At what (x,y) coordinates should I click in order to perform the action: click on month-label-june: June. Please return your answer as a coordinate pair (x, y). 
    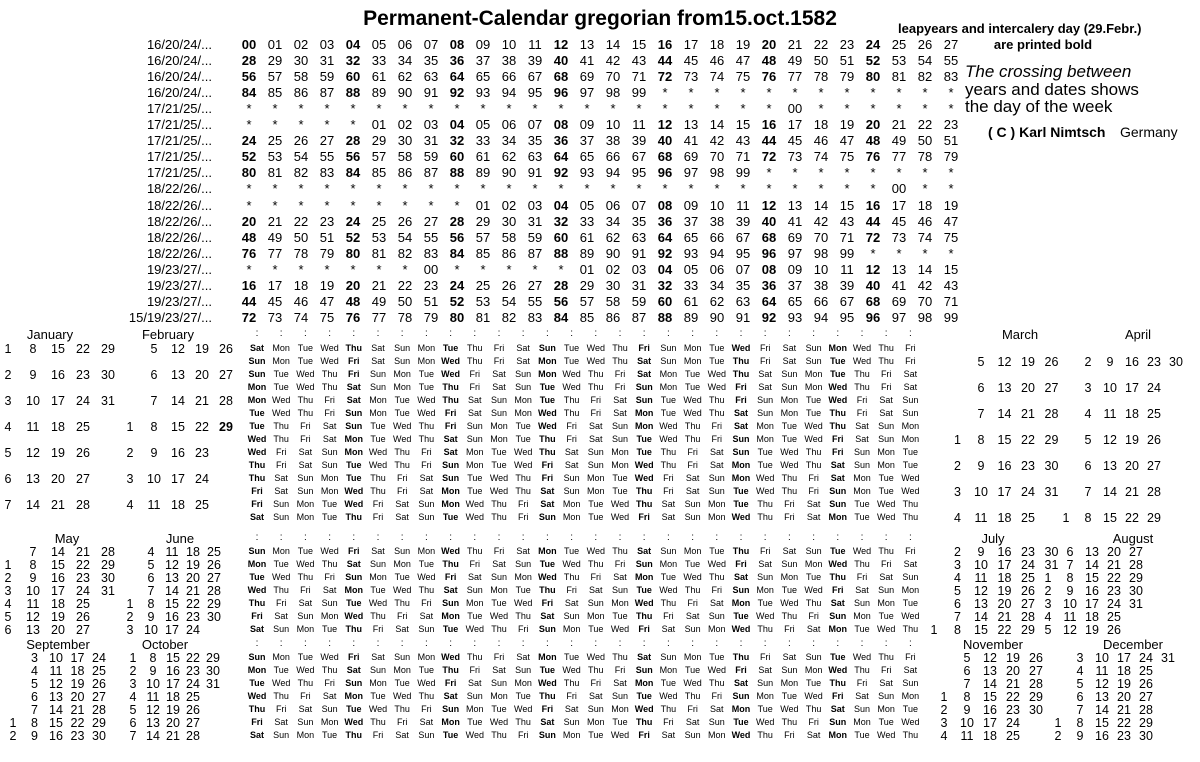
    Looking at the image, I should click on (180, 538).